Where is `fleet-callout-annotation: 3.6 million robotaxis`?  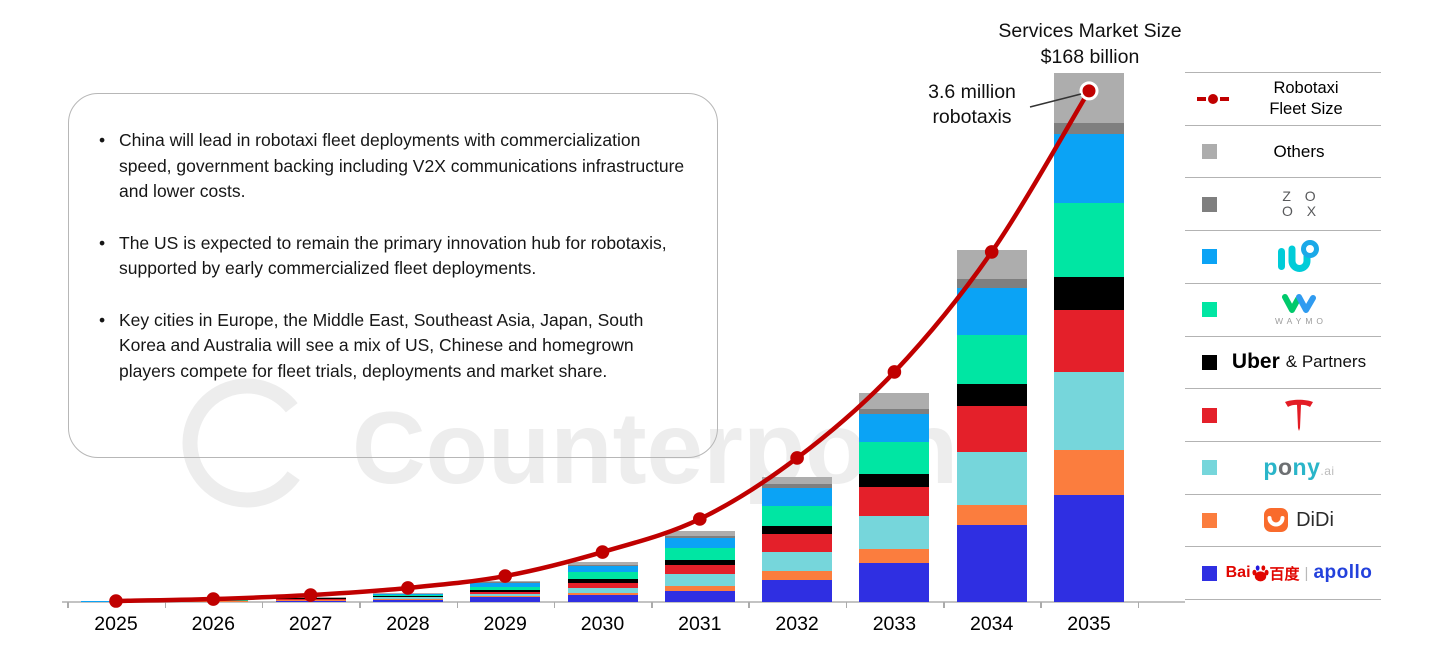
fleet-callout-annotation: 3.6 million robotaxis is located at coordinates (972, 105).